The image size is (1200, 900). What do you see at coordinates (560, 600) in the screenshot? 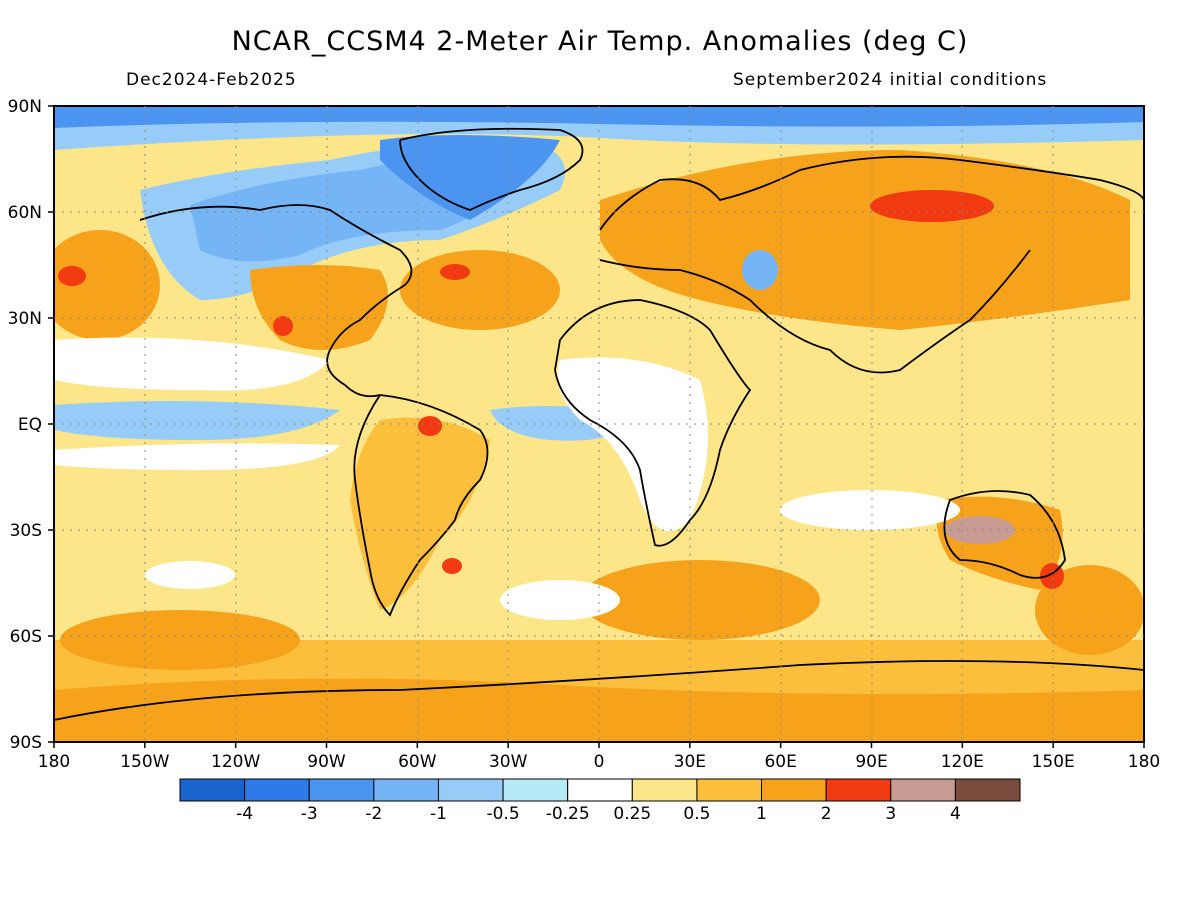
I see `south-atlantic-neutral` at bounding box center [560, 600].